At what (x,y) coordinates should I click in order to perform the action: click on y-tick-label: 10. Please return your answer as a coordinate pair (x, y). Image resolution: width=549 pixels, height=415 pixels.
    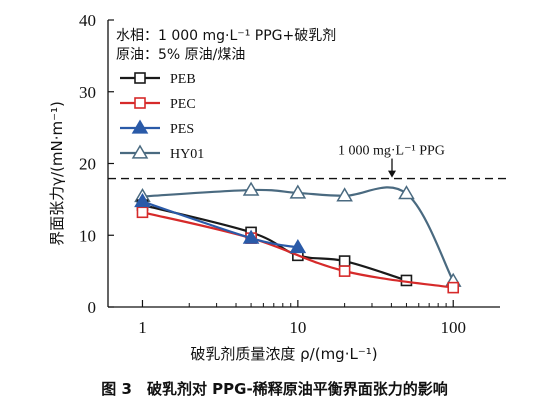
    Looking at the image, I should click on (87, 235).